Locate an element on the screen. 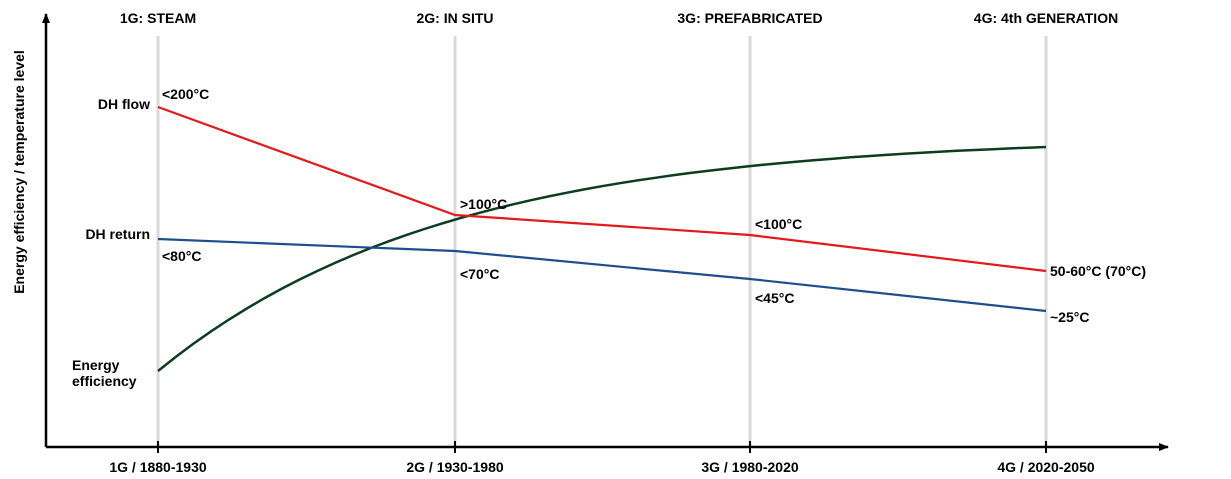 This screenshot has height=479, width=1231. series-label-dh-return: DH return is located at coordinates (117, 234).